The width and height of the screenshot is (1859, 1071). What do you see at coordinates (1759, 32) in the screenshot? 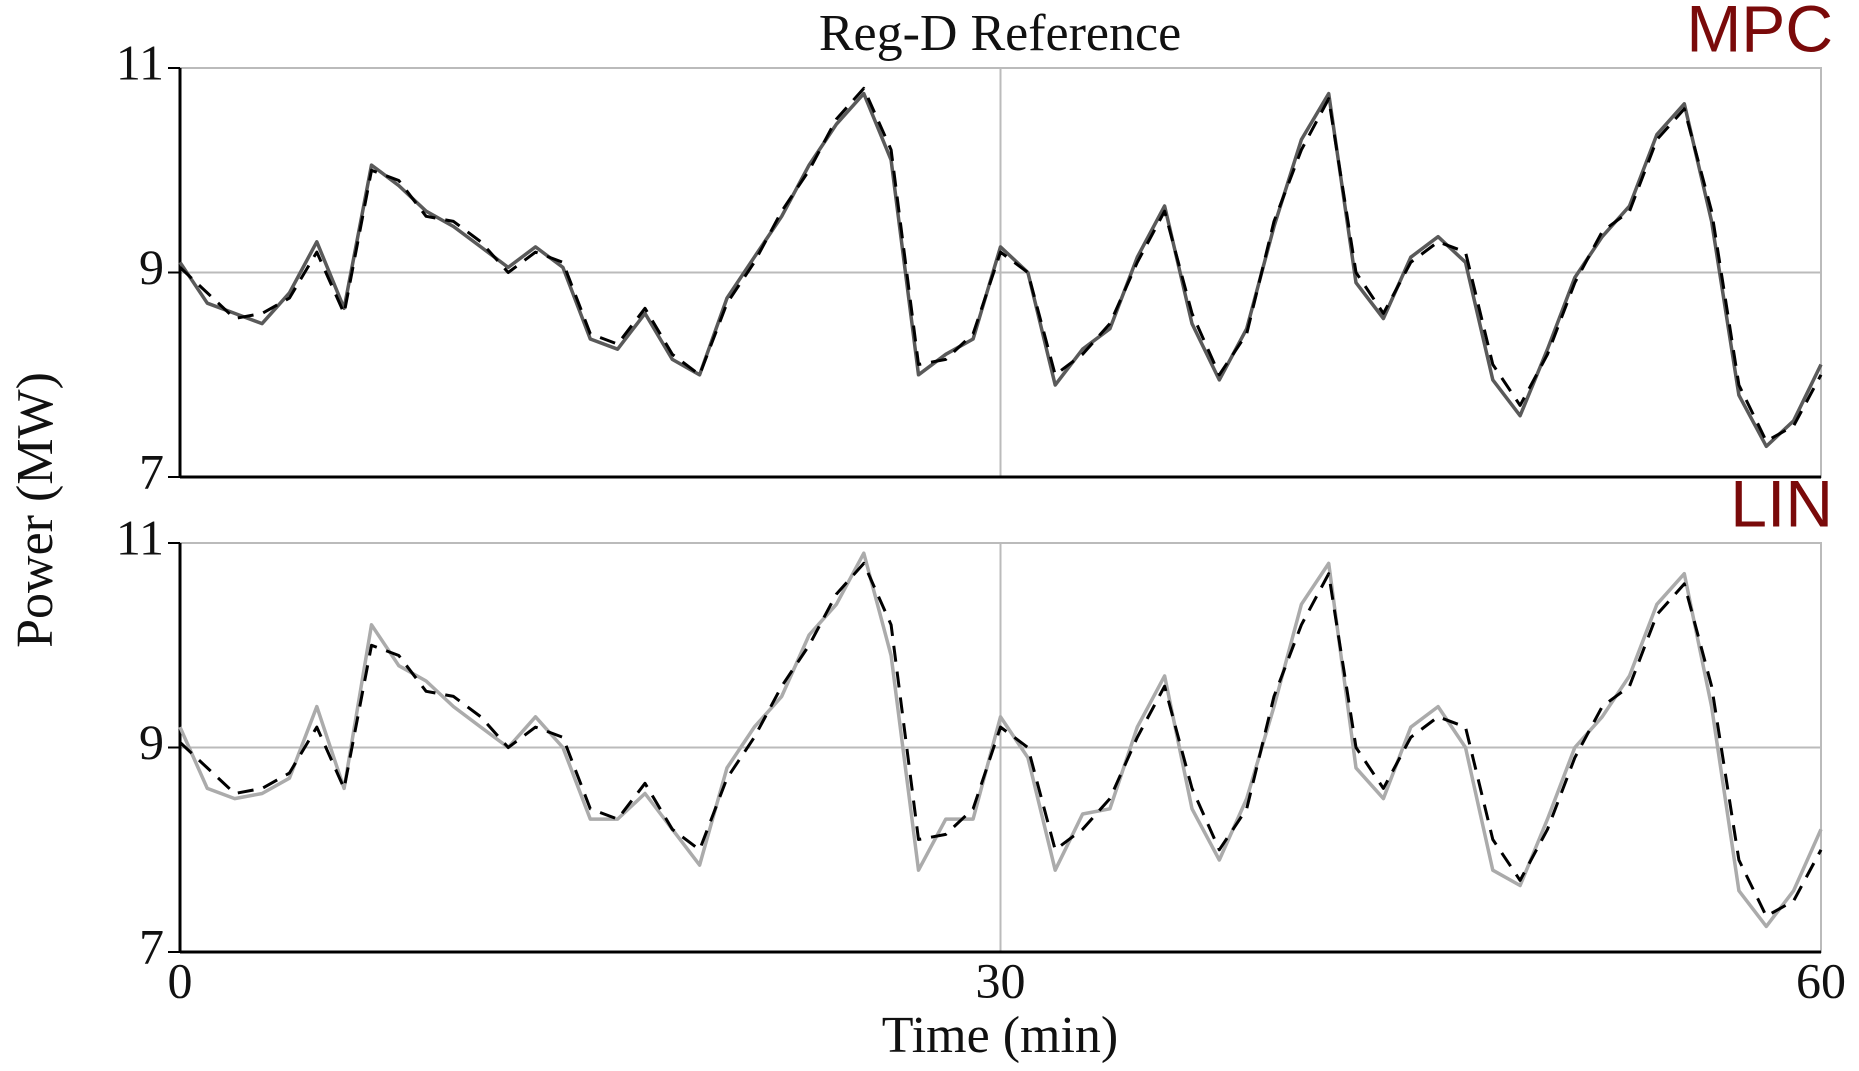
I see `panel-label: MPC` at bounding box center [1759, 32].